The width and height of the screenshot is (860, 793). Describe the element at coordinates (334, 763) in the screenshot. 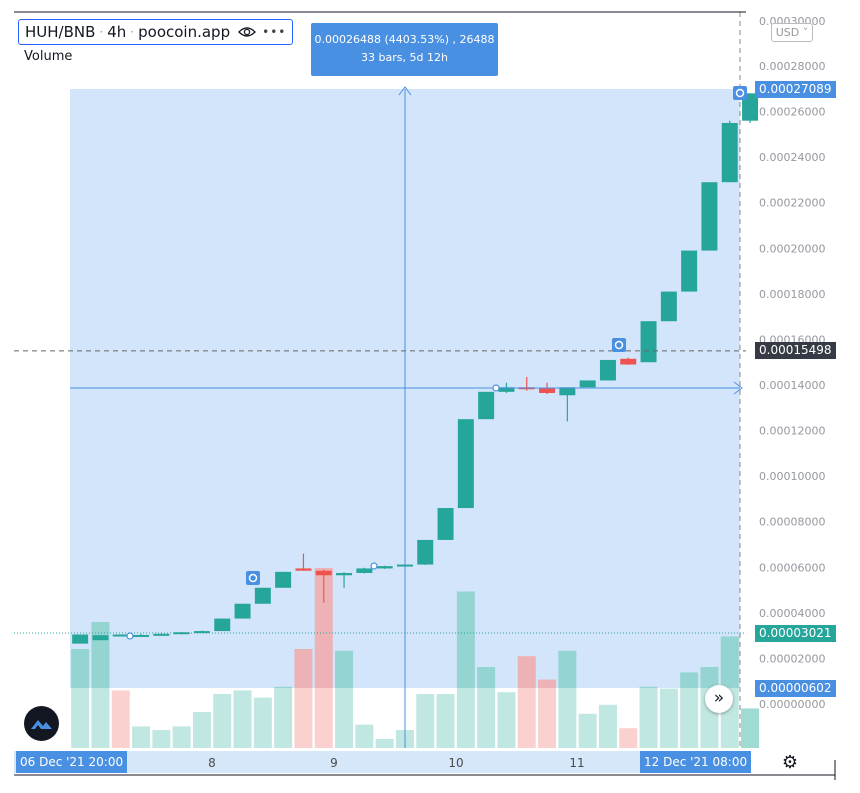

I see `time-tick-label: 9` at that location.